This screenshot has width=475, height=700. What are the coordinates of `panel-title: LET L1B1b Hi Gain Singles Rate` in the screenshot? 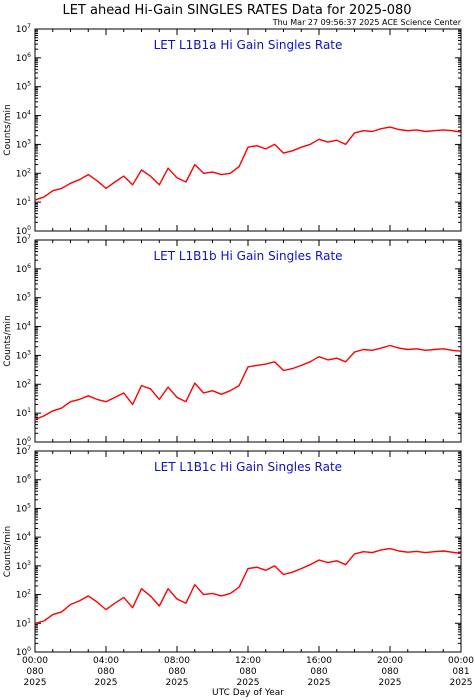 It's located at (247, 256).